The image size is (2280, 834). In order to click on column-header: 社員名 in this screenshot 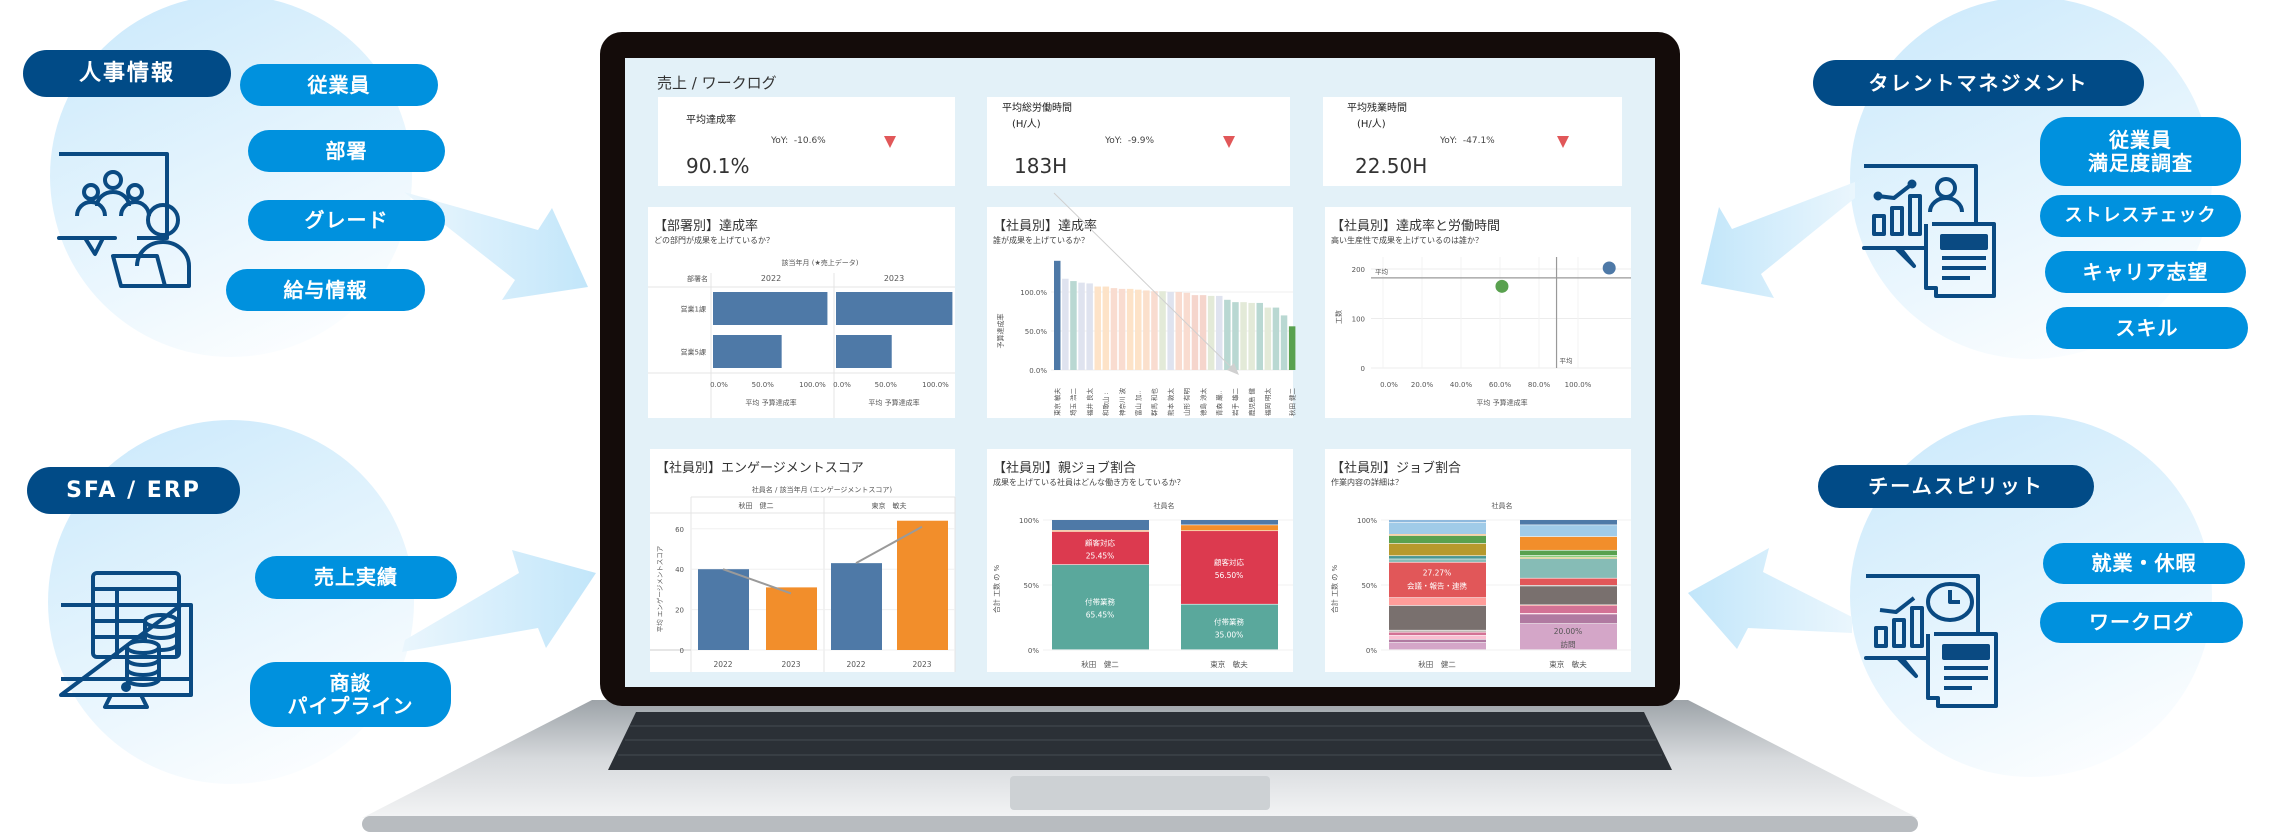, I will do `click(1502, 505)`.